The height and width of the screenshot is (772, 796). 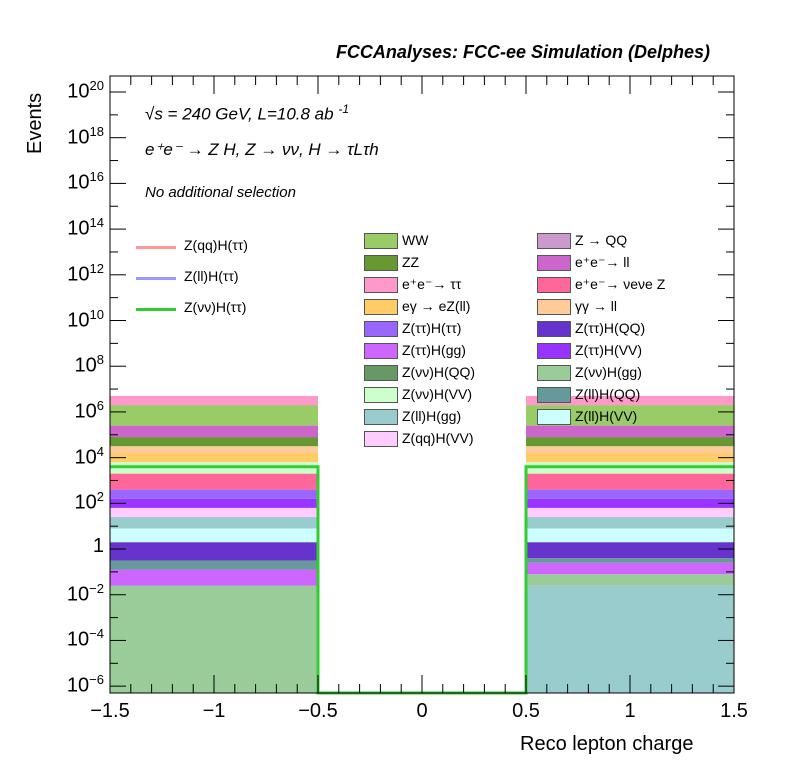 What do you see at coordinates (214, 535) in the screenshot?
I see `stack-bar-bin0-band4` at bounding box center [214, 535].